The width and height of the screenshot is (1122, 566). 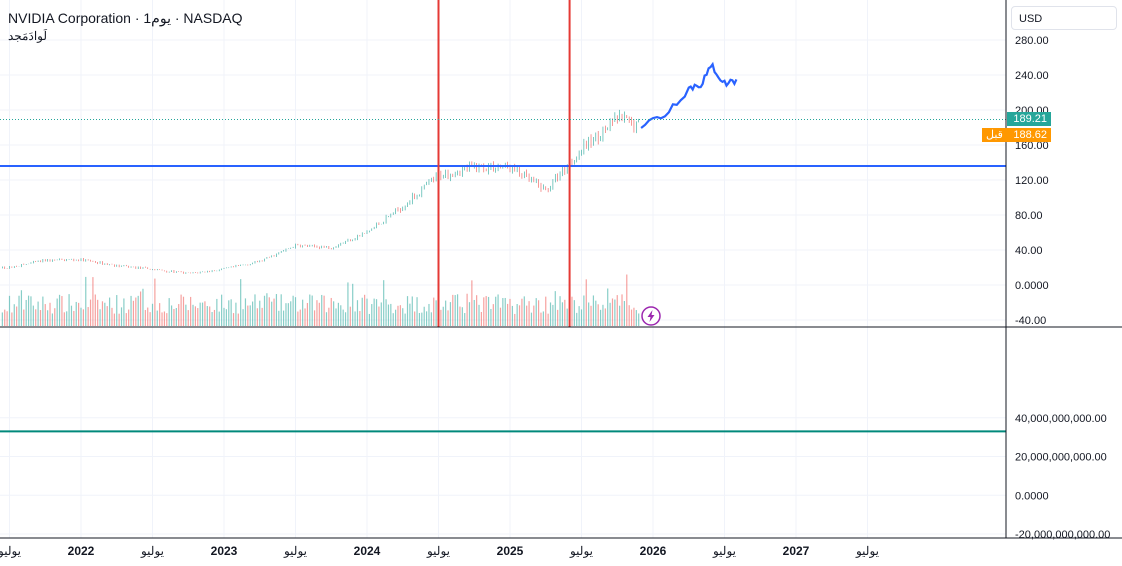 What do you see at coordinates (510, 551) in the screenshot?
I see `time-tick-label: 2025` at bounding box center [510, 551].